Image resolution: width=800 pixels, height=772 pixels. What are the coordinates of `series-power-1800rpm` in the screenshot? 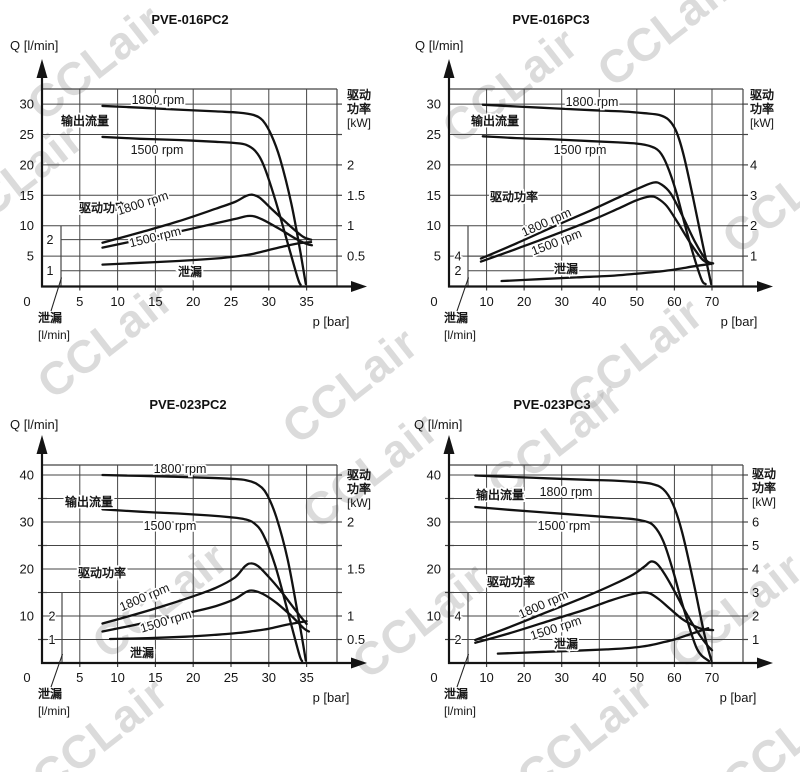 It's located at (207, 218).